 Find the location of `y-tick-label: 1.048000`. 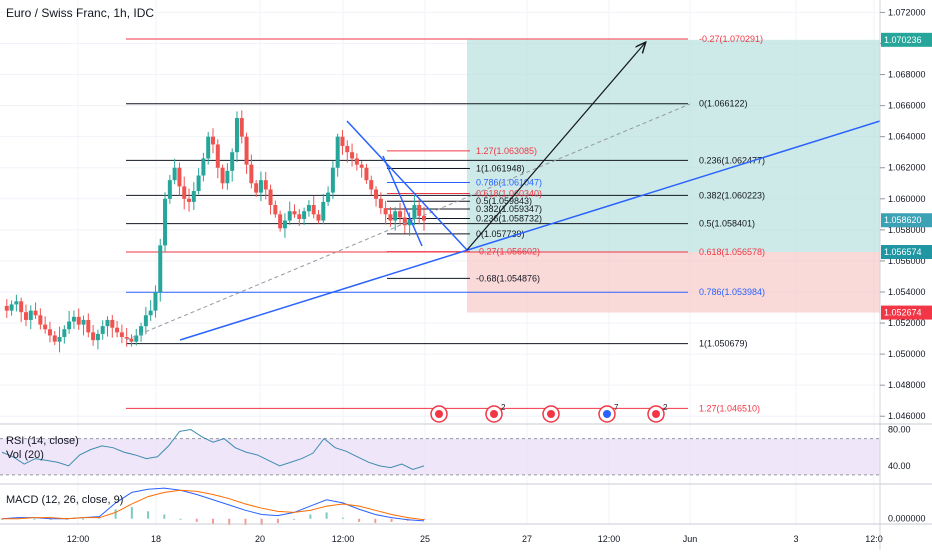

y-tick-label: 1.048000 is located at coordinates (907, 385).